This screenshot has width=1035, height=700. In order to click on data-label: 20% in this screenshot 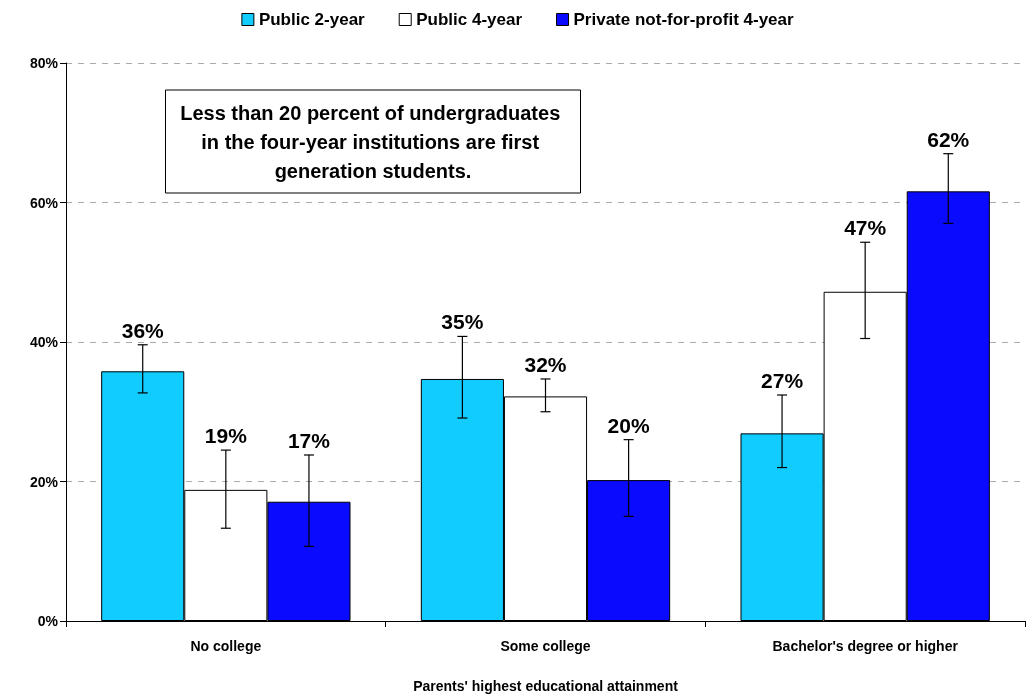, I will do `click(628, 425)`.